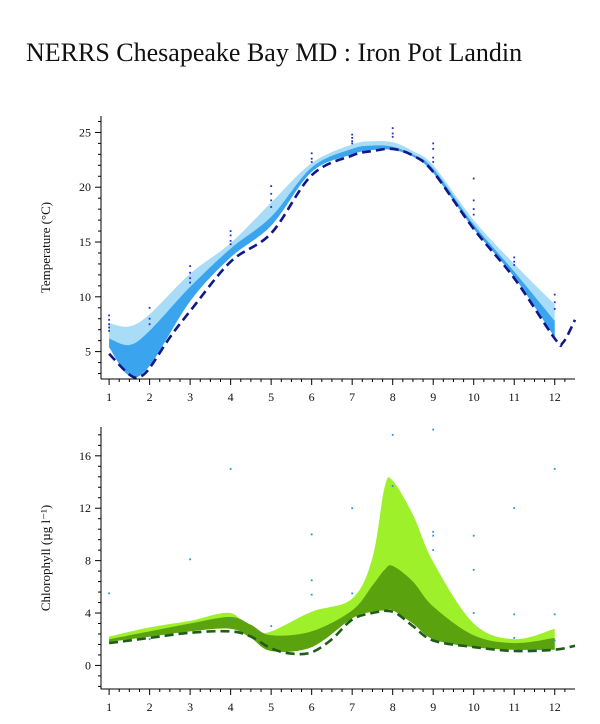 This screenshot has width=600, height=724. I want to click on chl-x-tick-label: 10, so click(474, 707).